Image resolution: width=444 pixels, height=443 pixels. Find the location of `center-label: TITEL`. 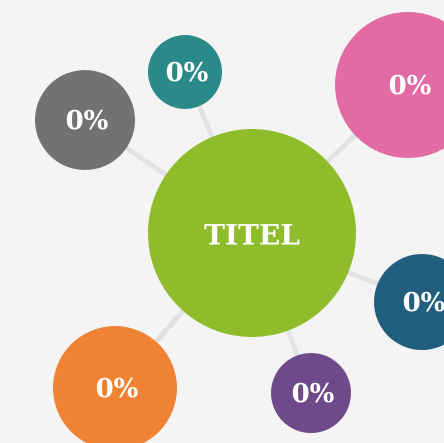

center-label: TITEL is located at coordinates (252, 235).